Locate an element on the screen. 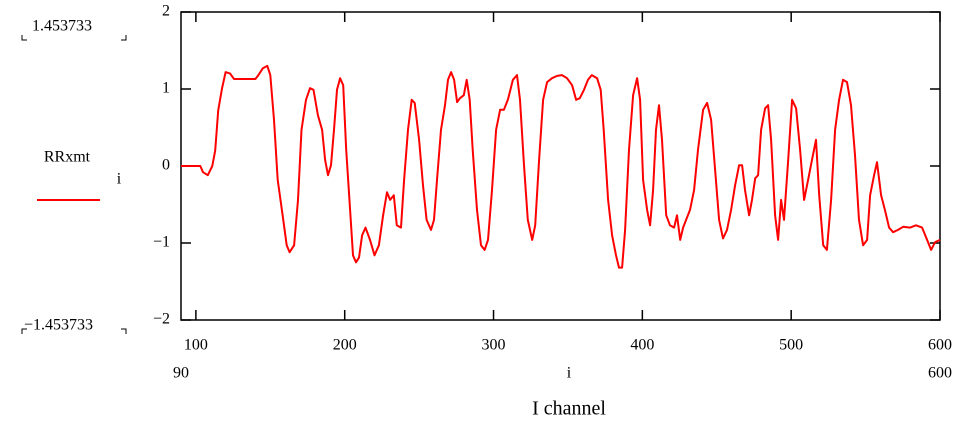 Image resolution: width=964 pixels, height=427 pixels. legend-label: RRxmt is located at coordinates (67, 157).